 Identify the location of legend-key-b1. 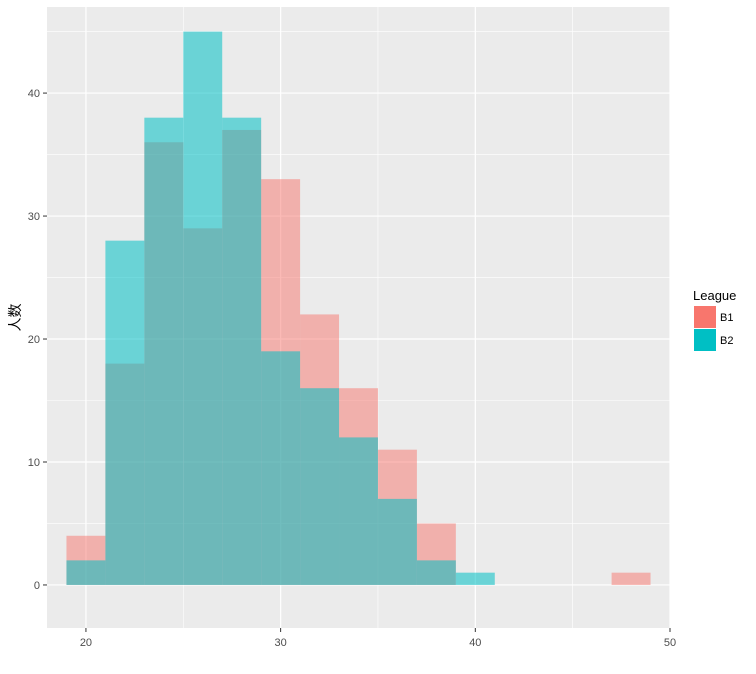
(705, 317).